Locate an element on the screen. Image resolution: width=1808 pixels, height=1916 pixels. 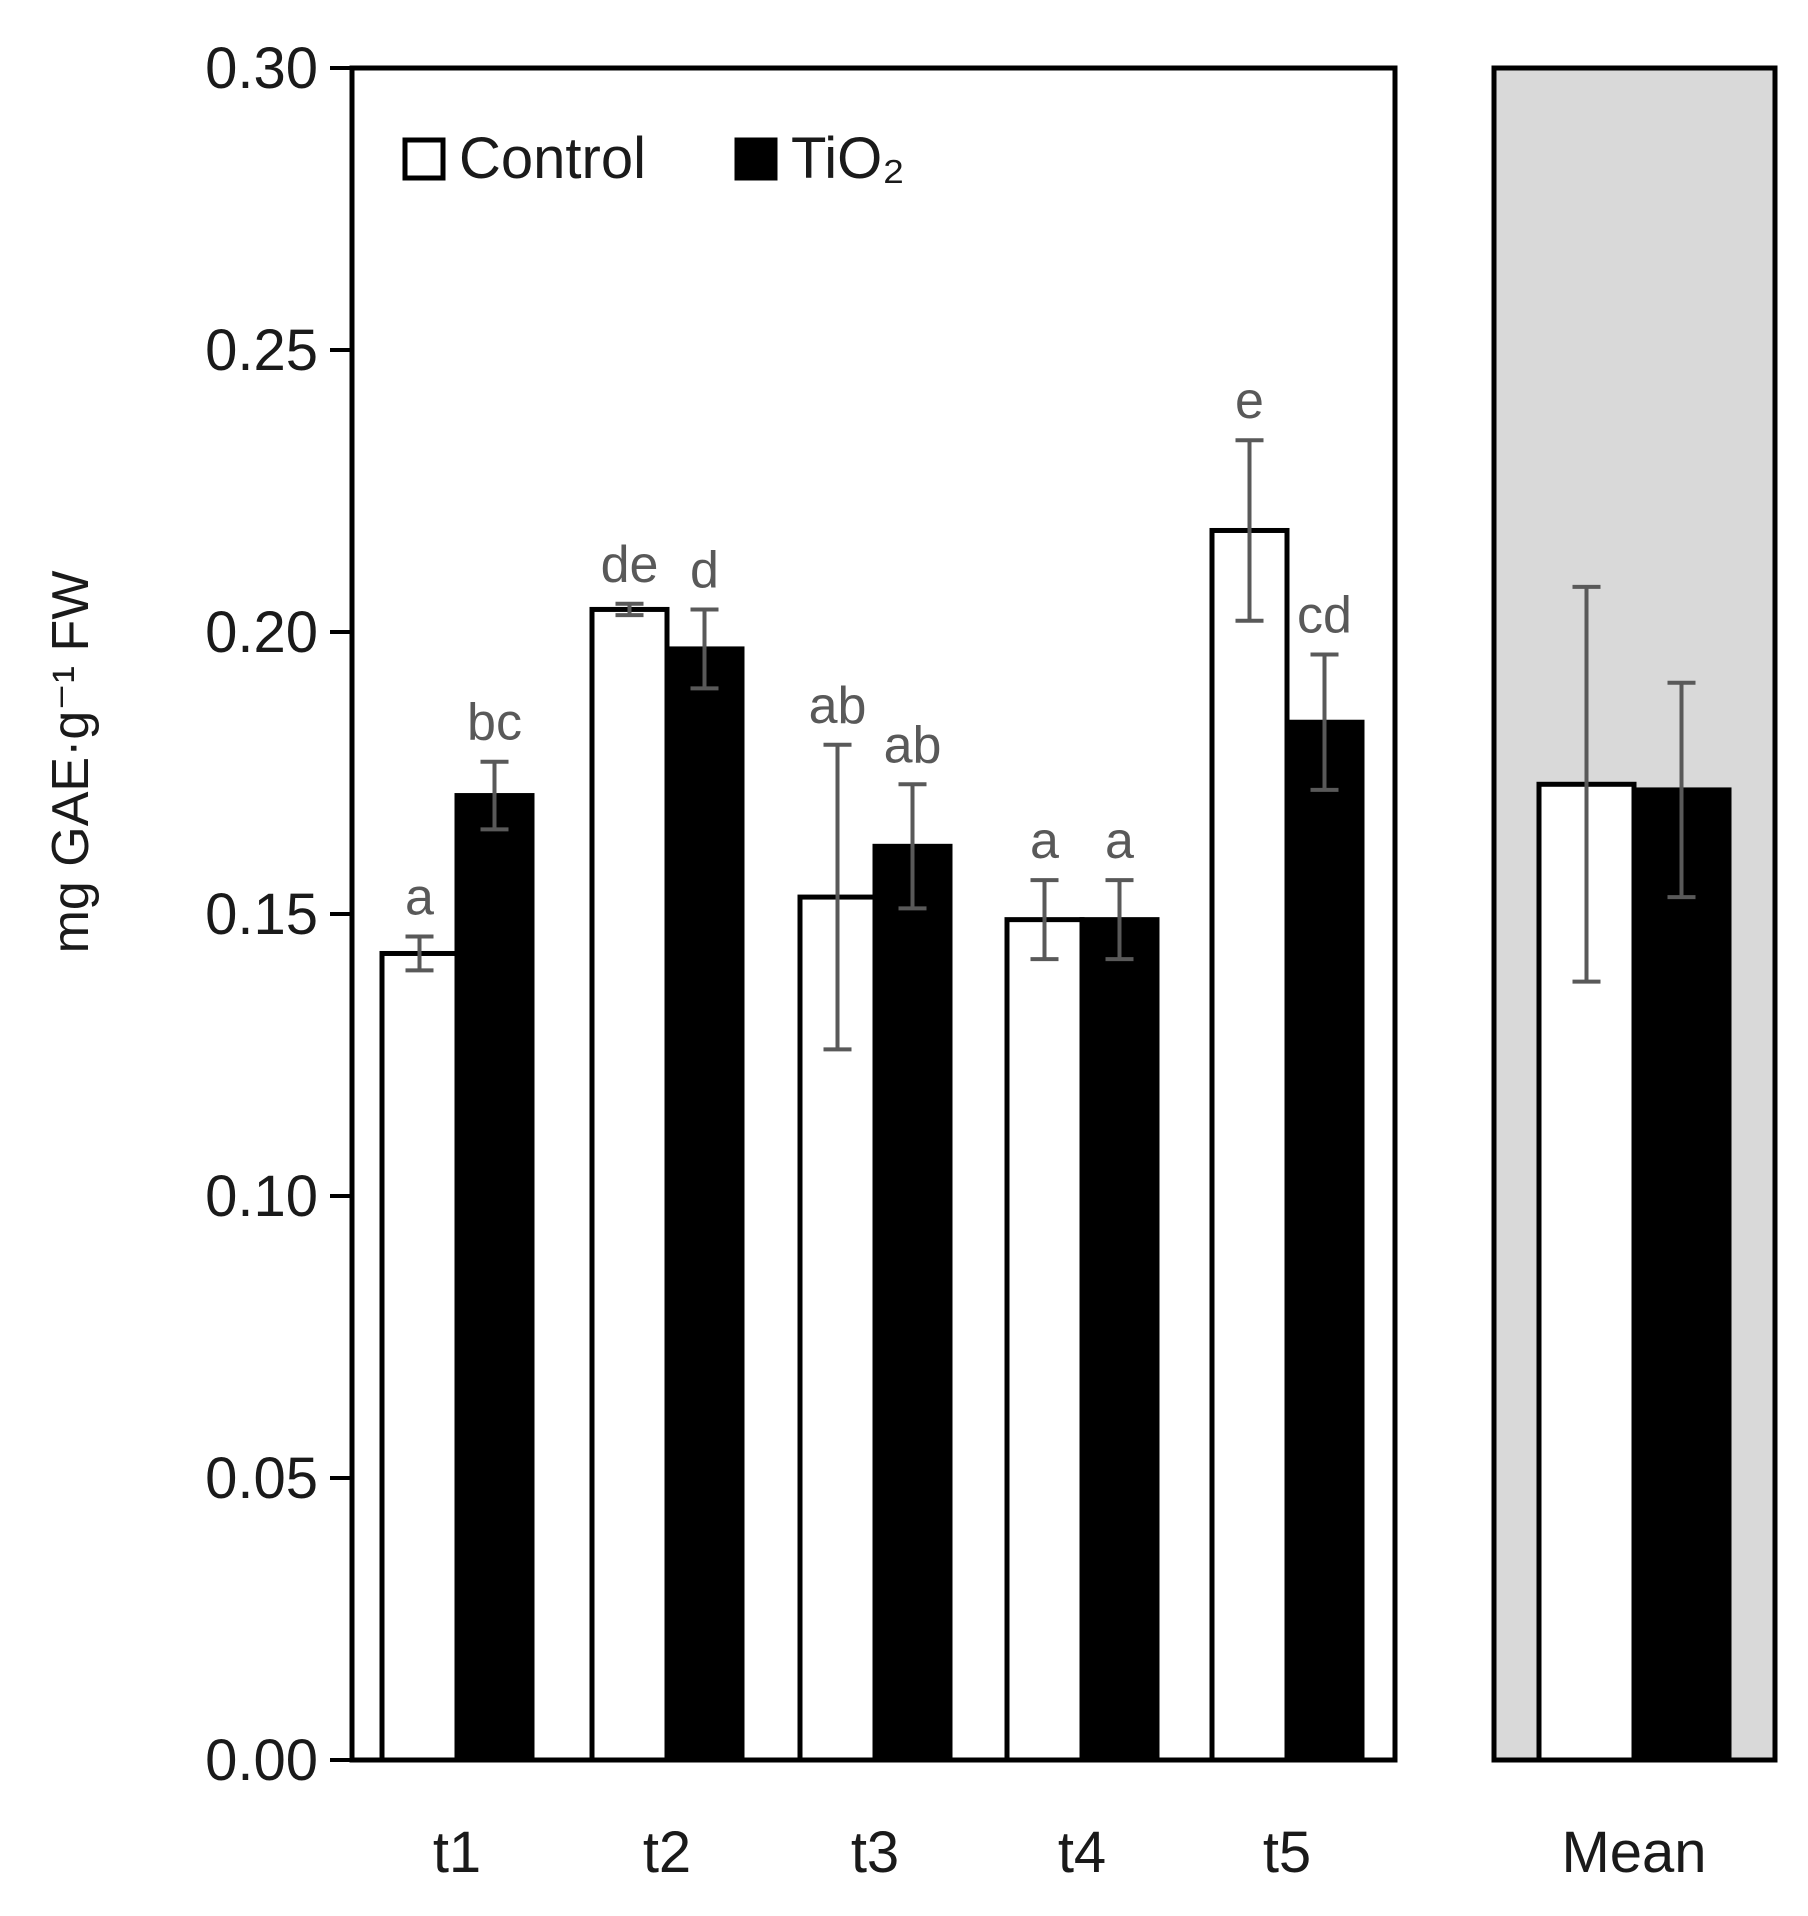
y-tick-label: 0.20 is located at coordinates (261, 632).